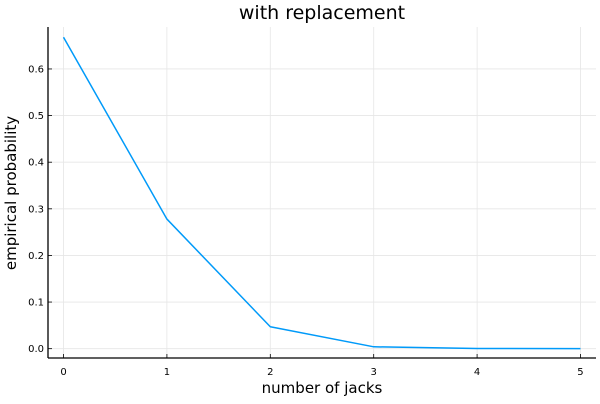 This screenshot has height=404, width=600. Describe the element at coordinates (36, 349) in the screenshot. I see `y-tick-label: 0.0` at that location.